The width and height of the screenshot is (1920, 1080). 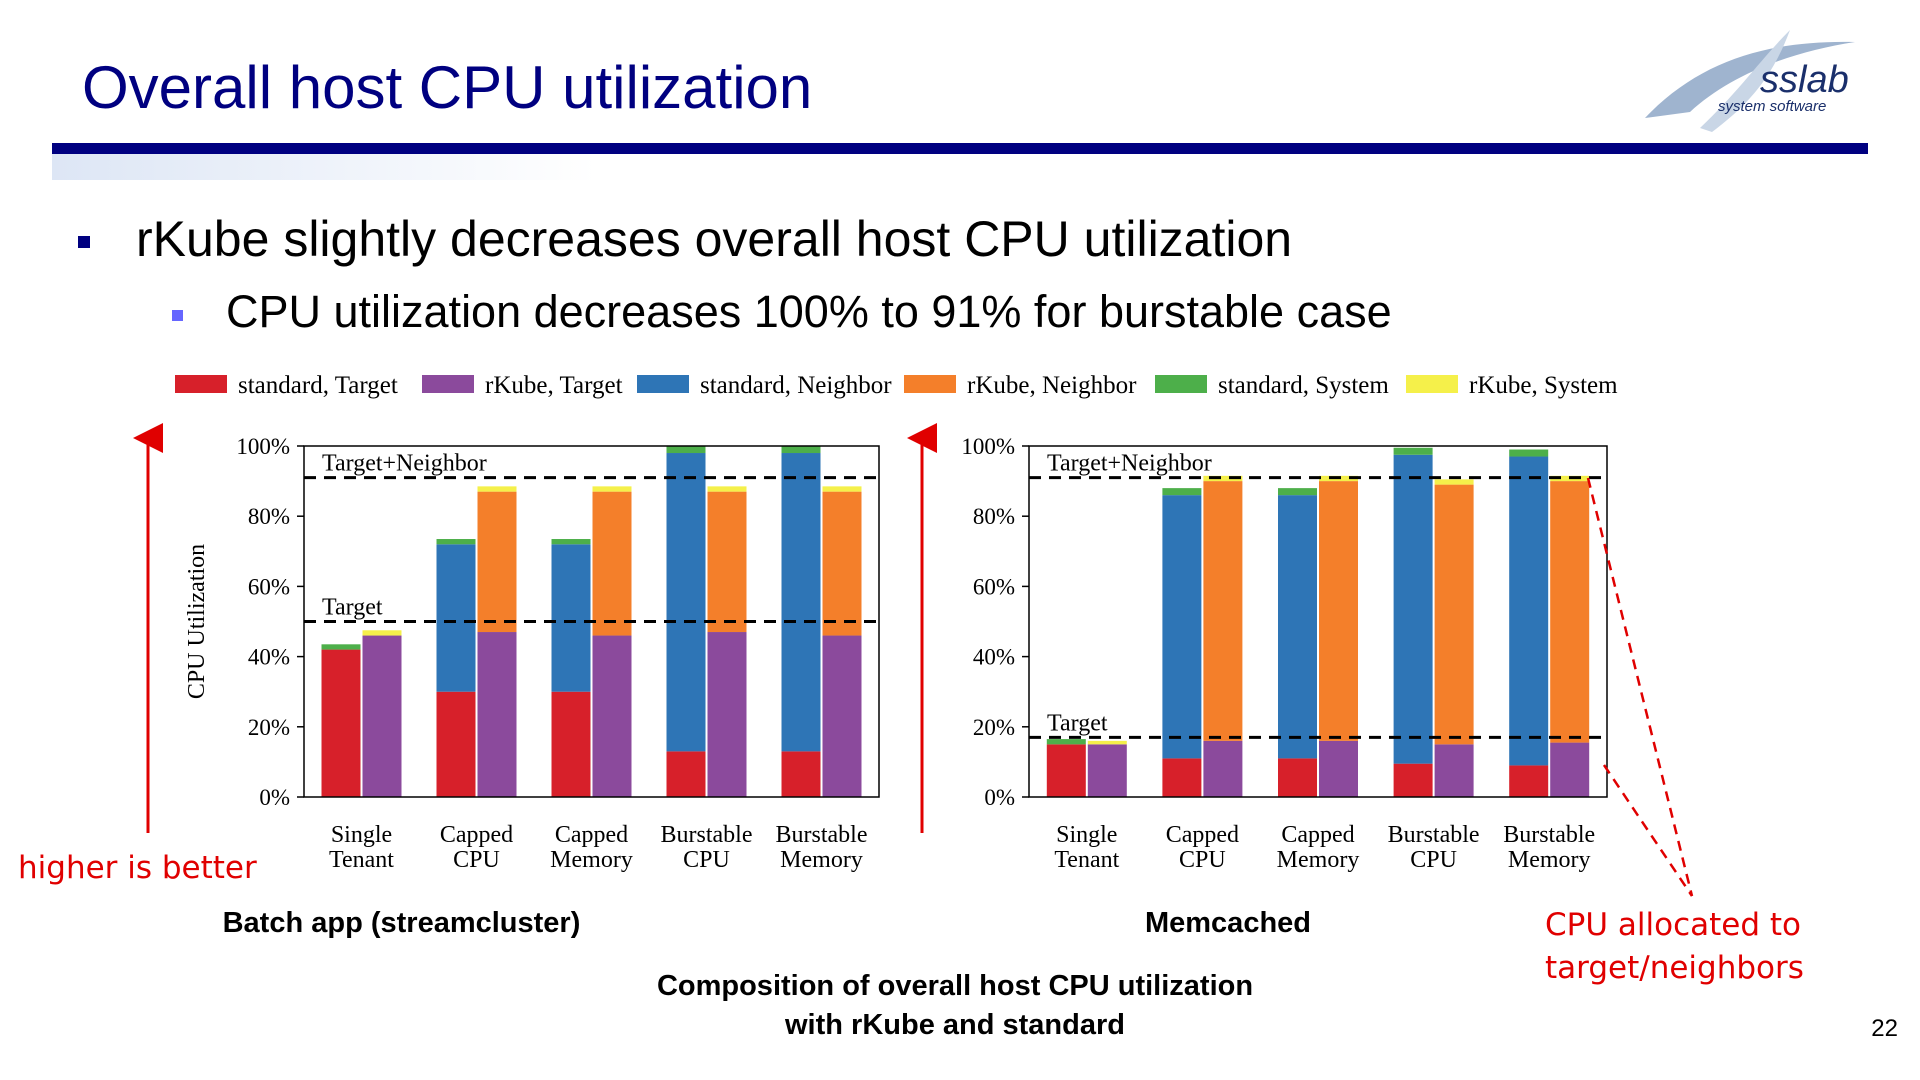 What do you see at coordinates (269, 516) in the screenshot?
I see `y-tick-label: 80%` at bounding box center [269, 516].